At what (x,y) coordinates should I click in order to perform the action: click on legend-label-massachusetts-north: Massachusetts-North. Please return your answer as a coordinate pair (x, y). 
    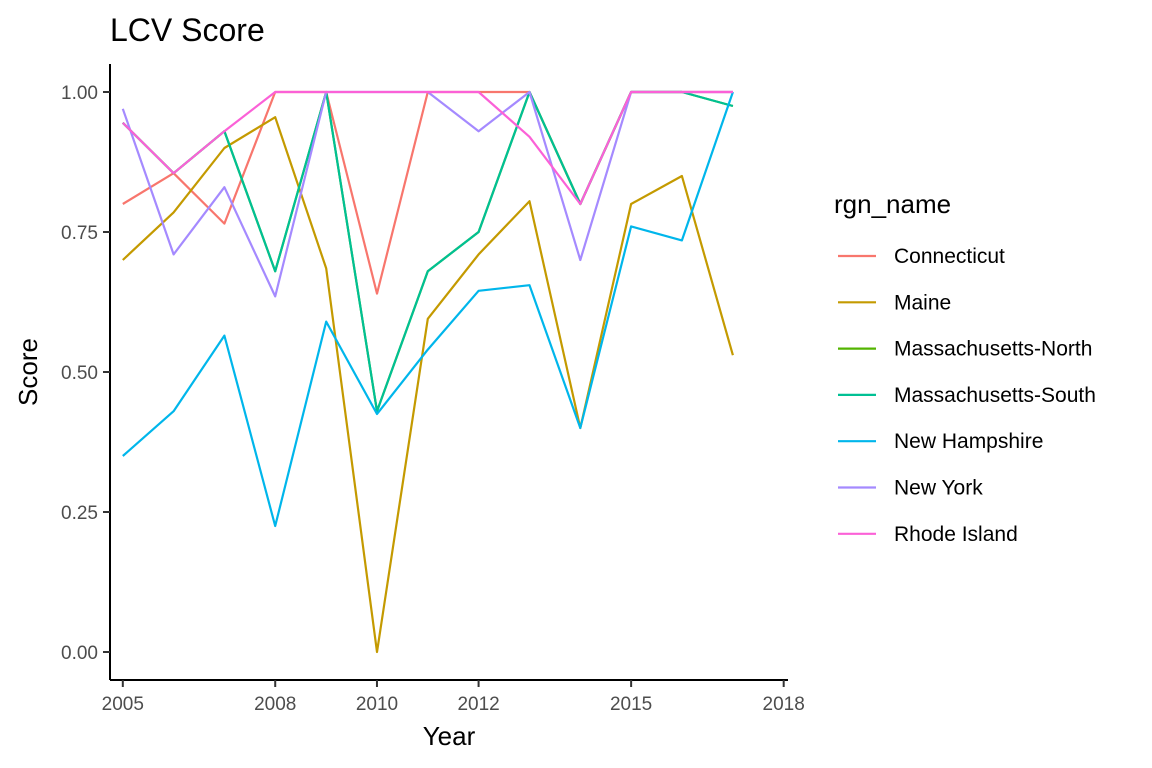
    Looking at the image, I should click on (993, 349).